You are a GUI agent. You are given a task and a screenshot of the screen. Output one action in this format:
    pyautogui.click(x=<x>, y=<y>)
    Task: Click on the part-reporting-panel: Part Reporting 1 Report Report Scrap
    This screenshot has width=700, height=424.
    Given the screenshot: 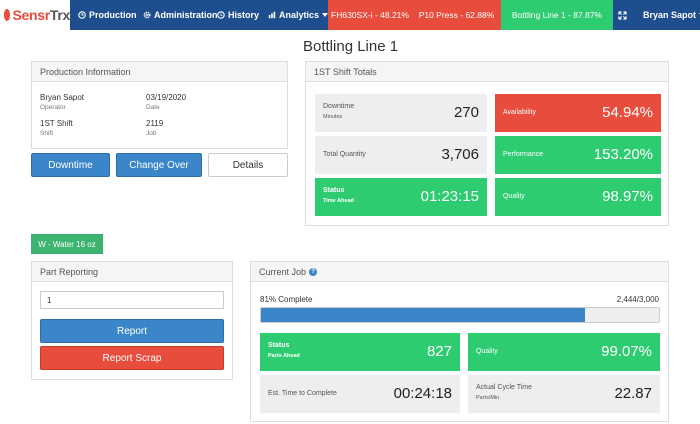 What is the action you would take?
    pyautogui.click(x=132, y=320)
    